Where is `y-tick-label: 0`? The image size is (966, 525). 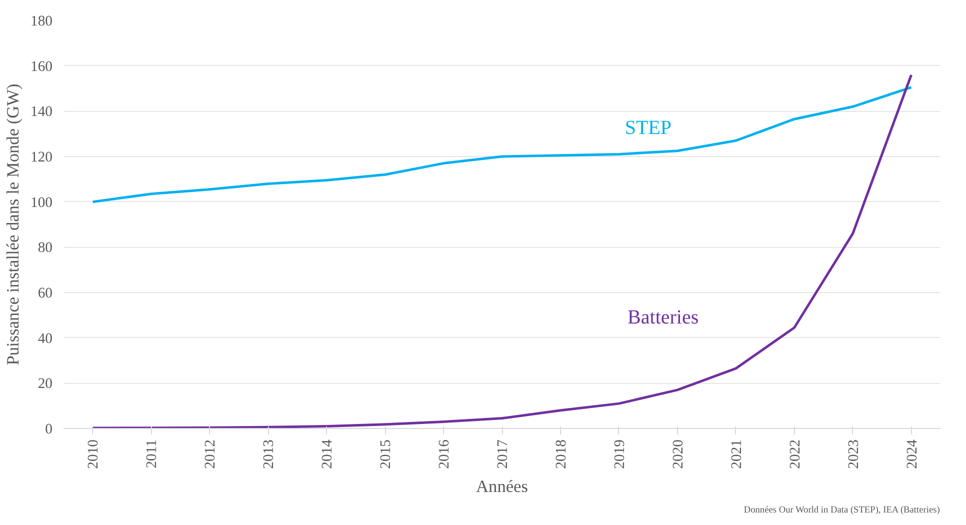 y-tick-label: 0 is located at coordinates (48, 430).